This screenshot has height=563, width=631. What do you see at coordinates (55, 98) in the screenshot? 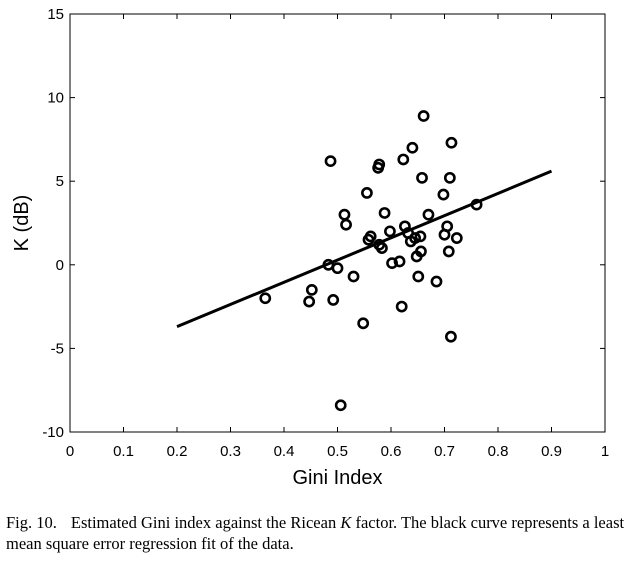
I see `y-tick-label: 10` at bounding box center [55, 98].